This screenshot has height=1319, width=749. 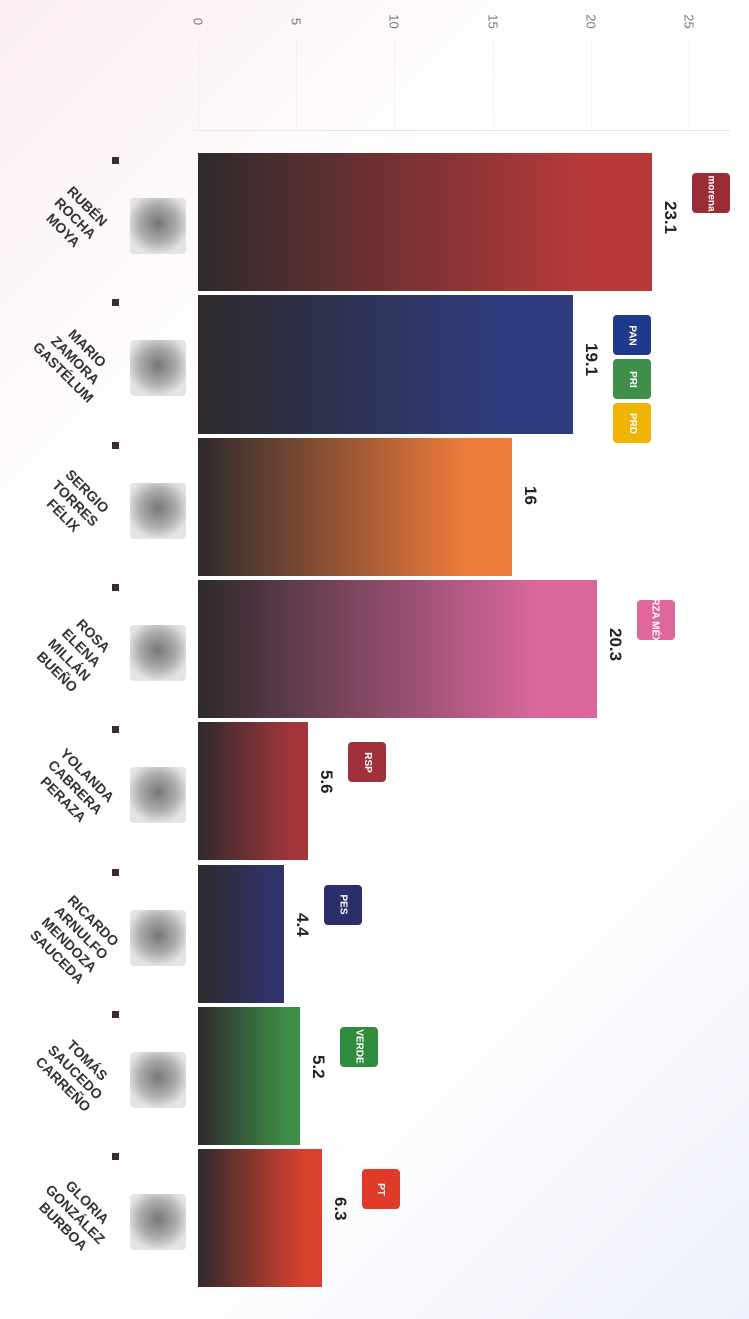 I want to click on party-logo-label: PAN, so click(x=632, y=335).